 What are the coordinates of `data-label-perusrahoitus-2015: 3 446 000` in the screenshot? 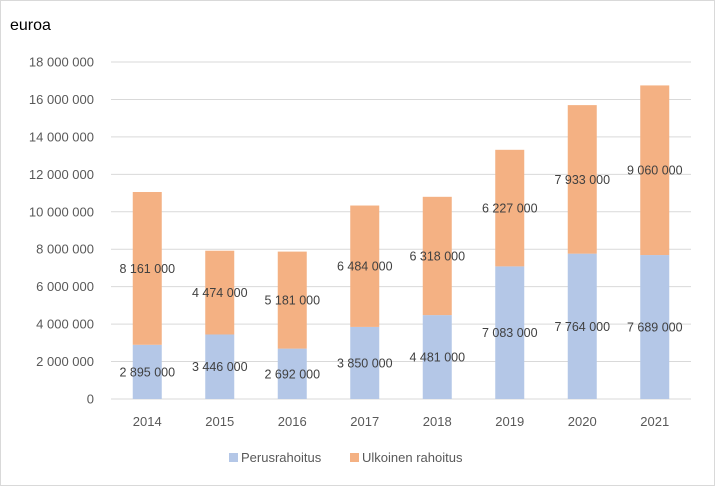 It's located at (220, 367).